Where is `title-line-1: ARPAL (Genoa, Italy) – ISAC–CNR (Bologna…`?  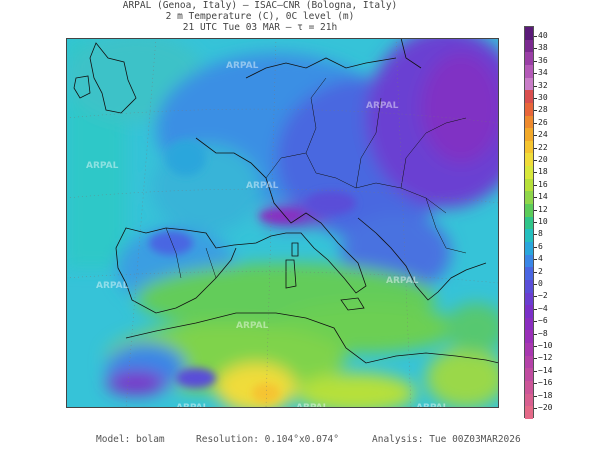
title-line-1: ARPAL (Genoa, Italy) – ISAC–CNR (Bologna… is located at coordinates (260, 5).